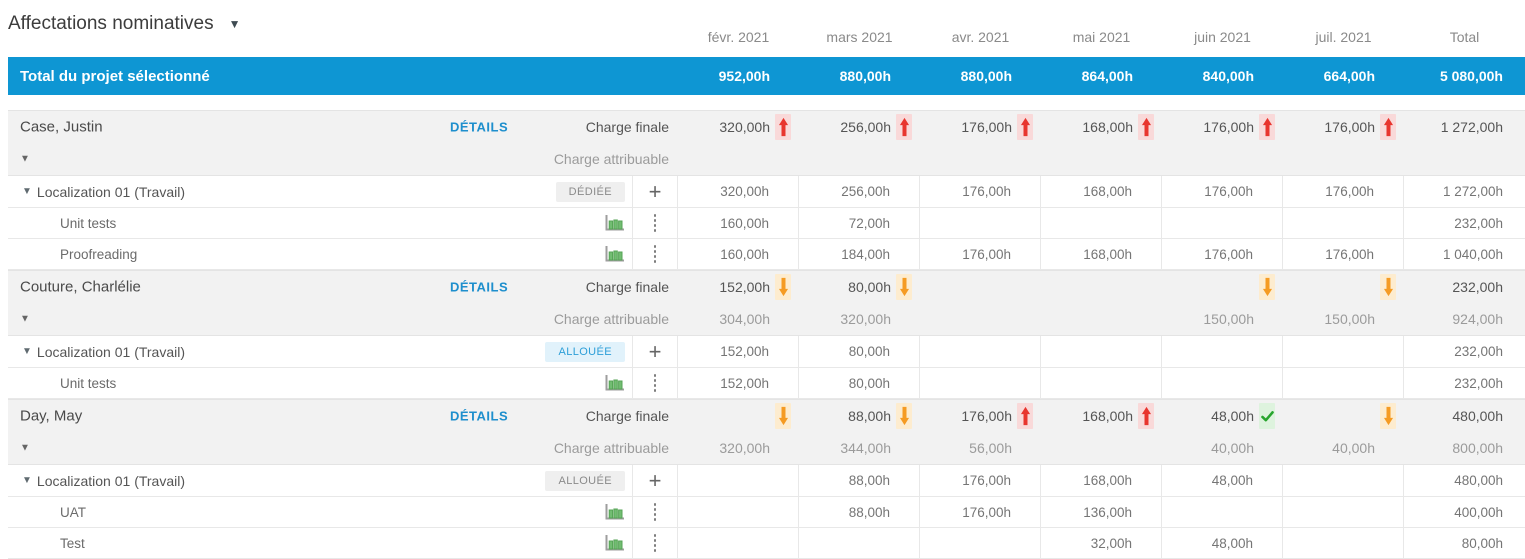 Image resolution: width=1525 pixels, height=559 pixels. Describe the element at coordinates (738, 432) in the screenshot. I see `month-cell: 320,00h` at that location.